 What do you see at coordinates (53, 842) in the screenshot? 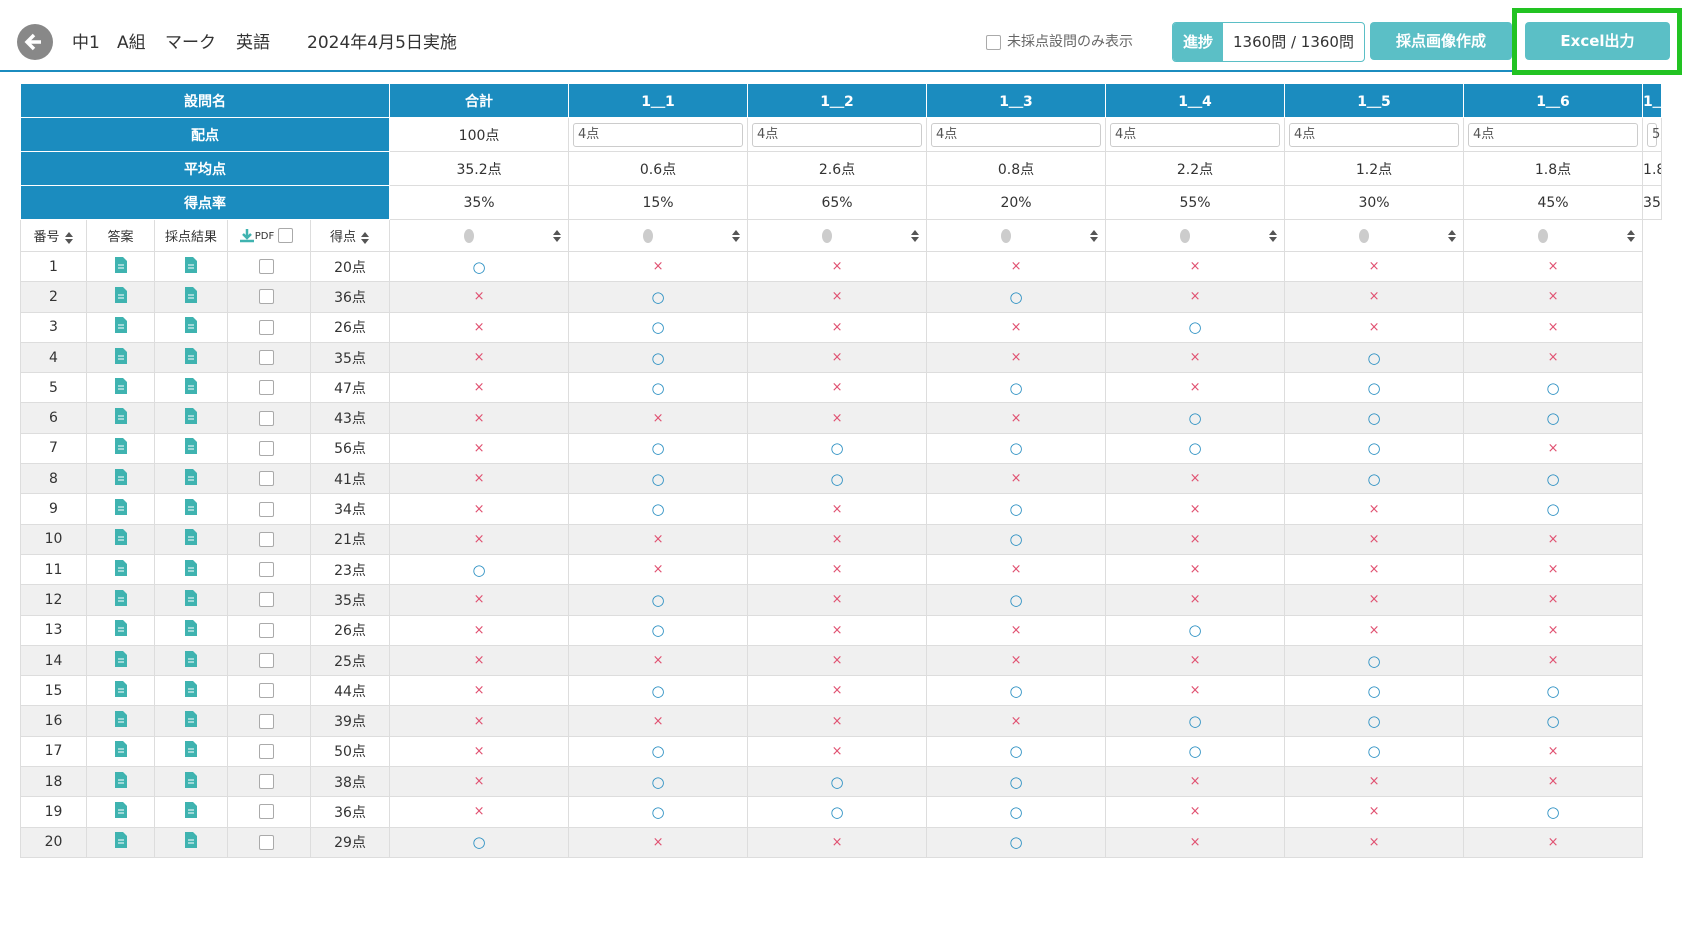
I see `student-number: 20` at bounding box center [53, 842].